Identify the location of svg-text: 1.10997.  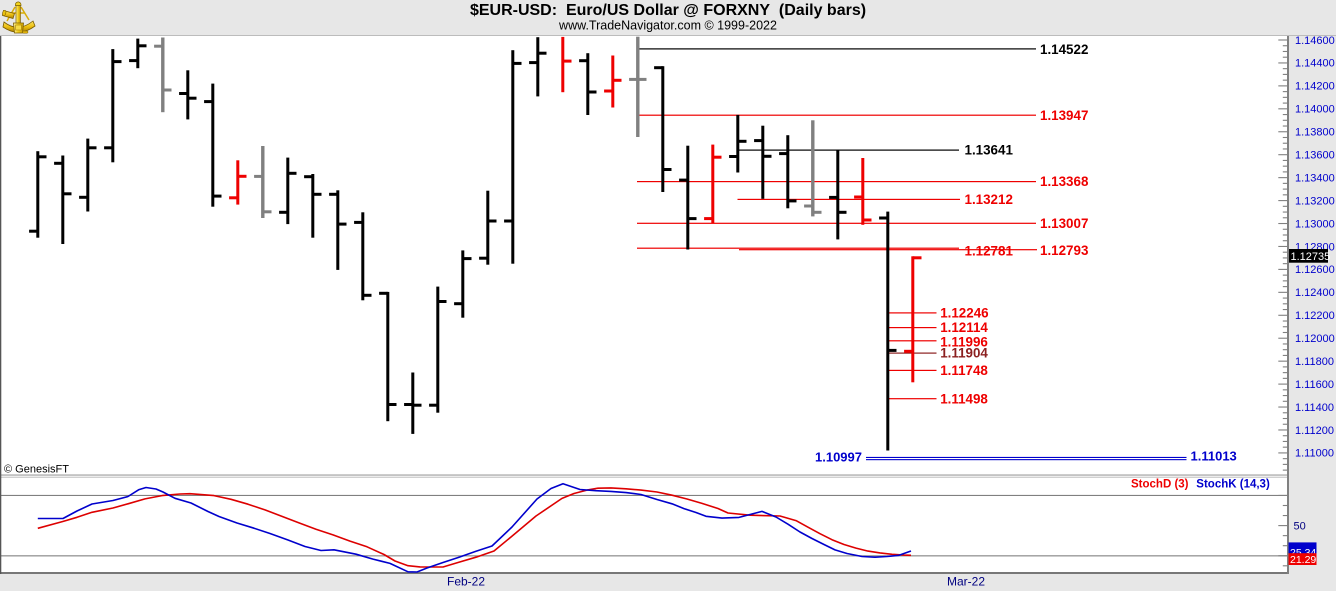
(838, 456).